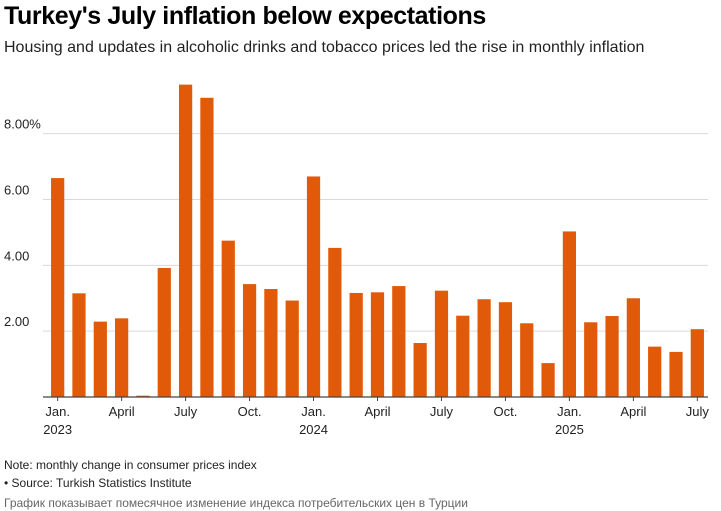 Image resolution: width=721 pixels, height=511 pixels. Describe the element at coordinates (98, 483) in the screenshot. I see `chart-source: • Source: Turkish Statistics Institute` at that location.